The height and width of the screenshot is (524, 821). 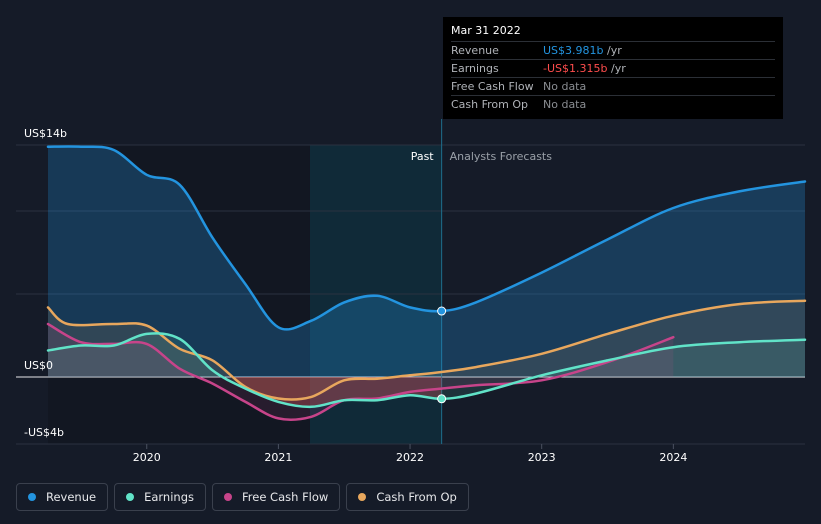 I want to click on tooltip-row-revenue: Revenue US$3.981b /yr, so click(x=613, y=50).